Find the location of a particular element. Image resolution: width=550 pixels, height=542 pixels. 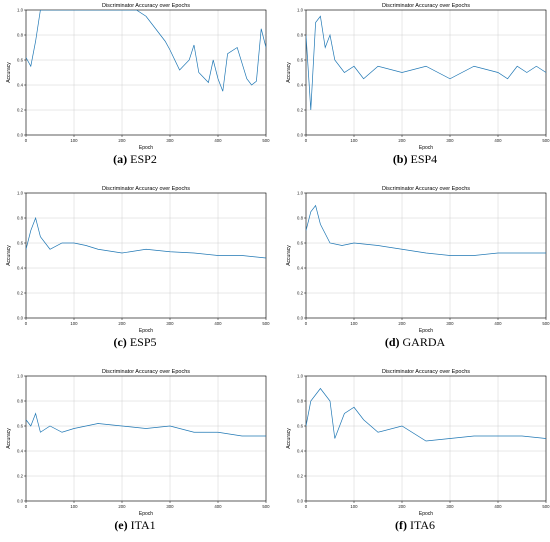

caption-letter: (c) is located at coordinates (120, 342).